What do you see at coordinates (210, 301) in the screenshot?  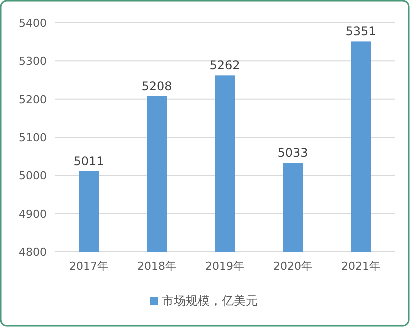 I see `legend-label: 市场规模，亿美元` at bounding box center [210, 301].